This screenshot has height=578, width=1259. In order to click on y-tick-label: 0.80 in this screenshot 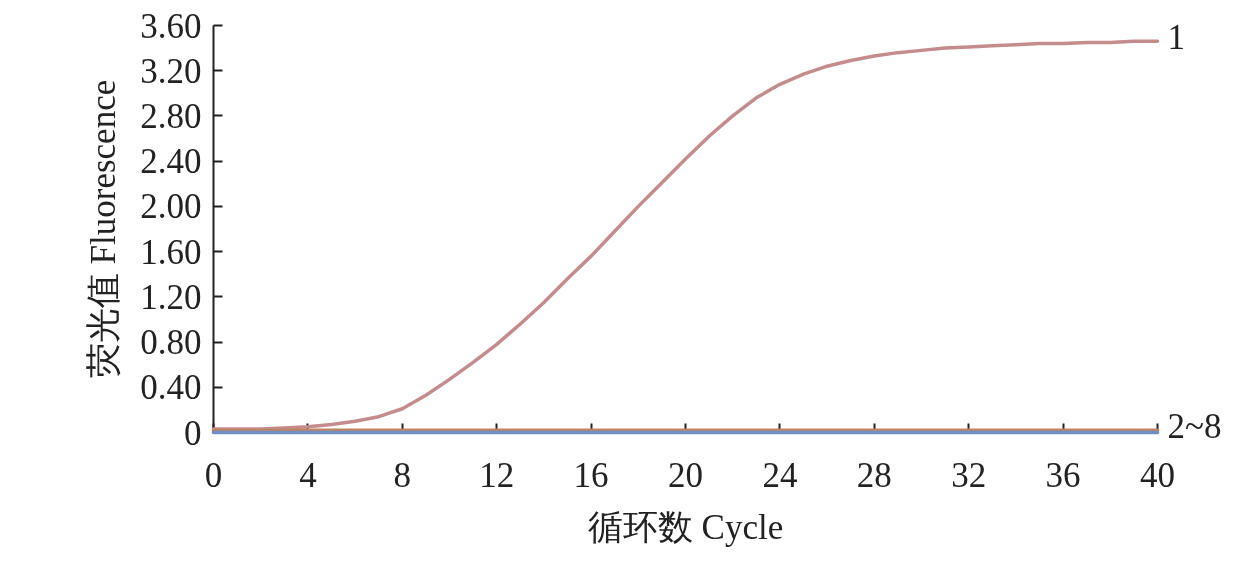, I will do `click(171, 343)`.